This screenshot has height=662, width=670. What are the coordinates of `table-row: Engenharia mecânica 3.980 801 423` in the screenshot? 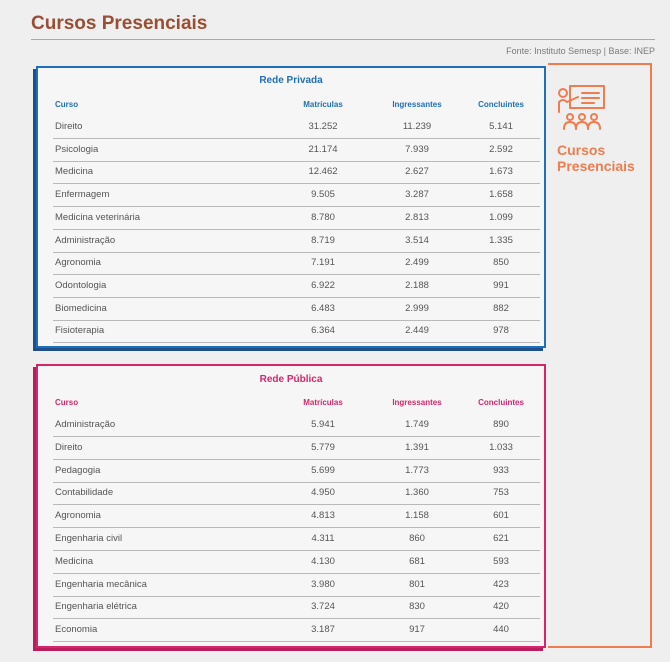 It's located at (296, 585).